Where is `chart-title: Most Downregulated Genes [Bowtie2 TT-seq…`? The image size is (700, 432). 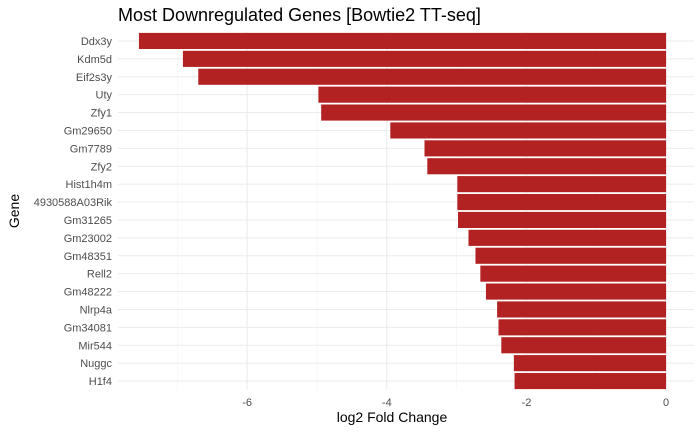
chart-title: Most Downregulated Genes [Bowtie2 TT-seq… is located at coordinates (299, 15).